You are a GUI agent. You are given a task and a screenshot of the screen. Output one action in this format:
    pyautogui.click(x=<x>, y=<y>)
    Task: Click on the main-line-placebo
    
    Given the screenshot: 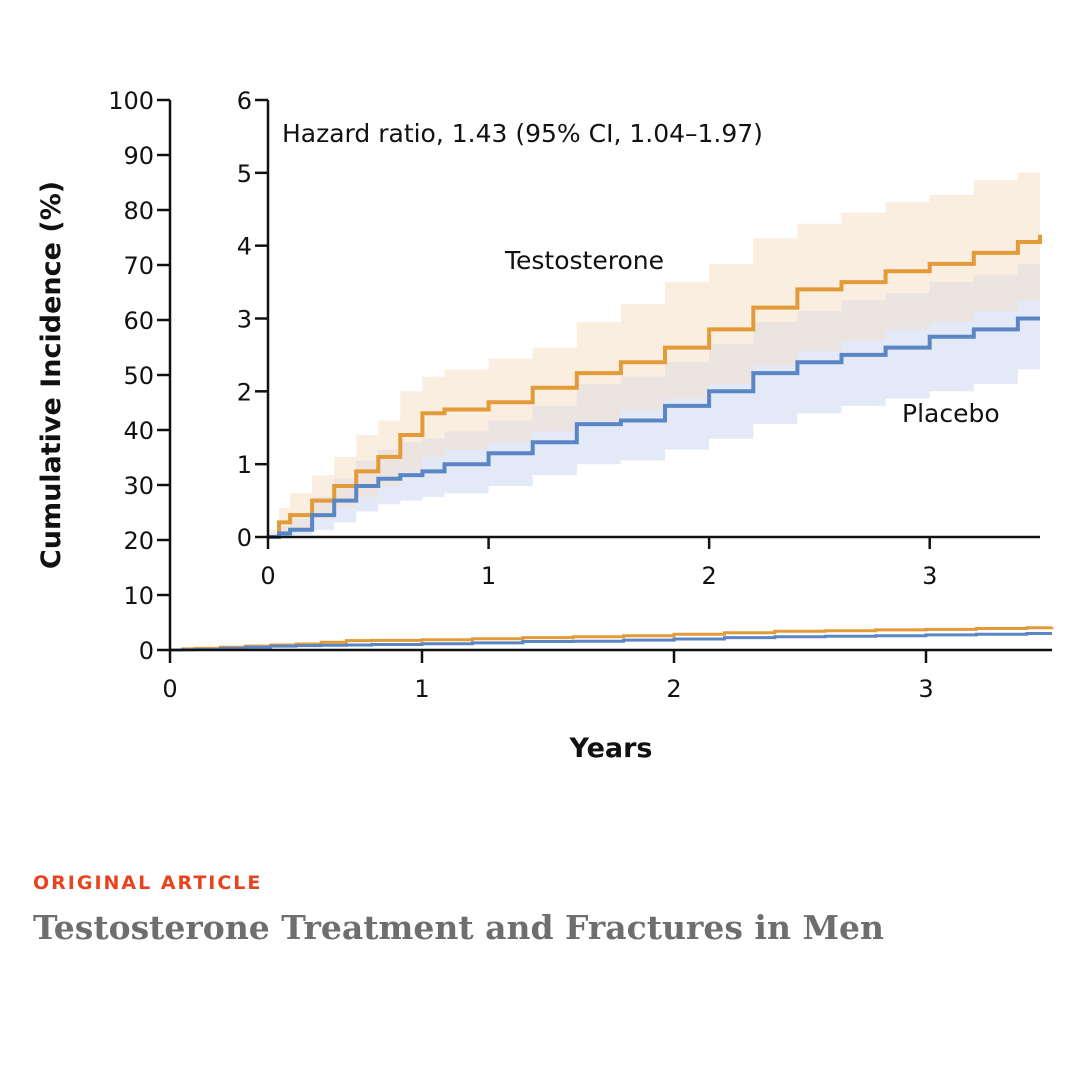 What is the action you would take?
    pyautogui.click(x=611, y=642)
    